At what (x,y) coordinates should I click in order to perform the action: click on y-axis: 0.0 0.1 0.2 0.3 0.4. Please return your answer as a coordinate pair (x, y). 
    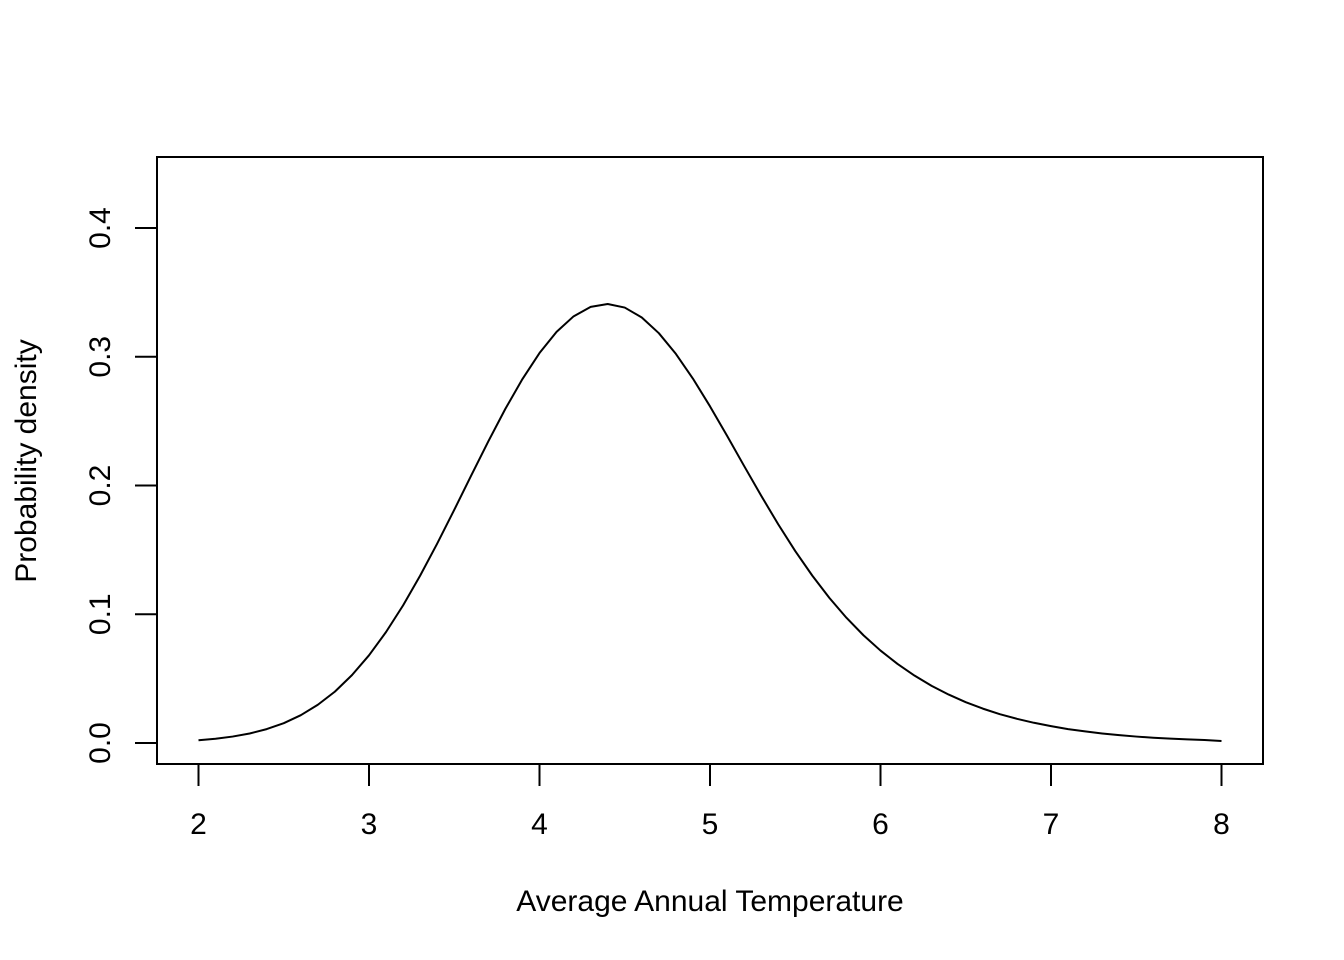
    Looking at the image, I should click on (121, 485).